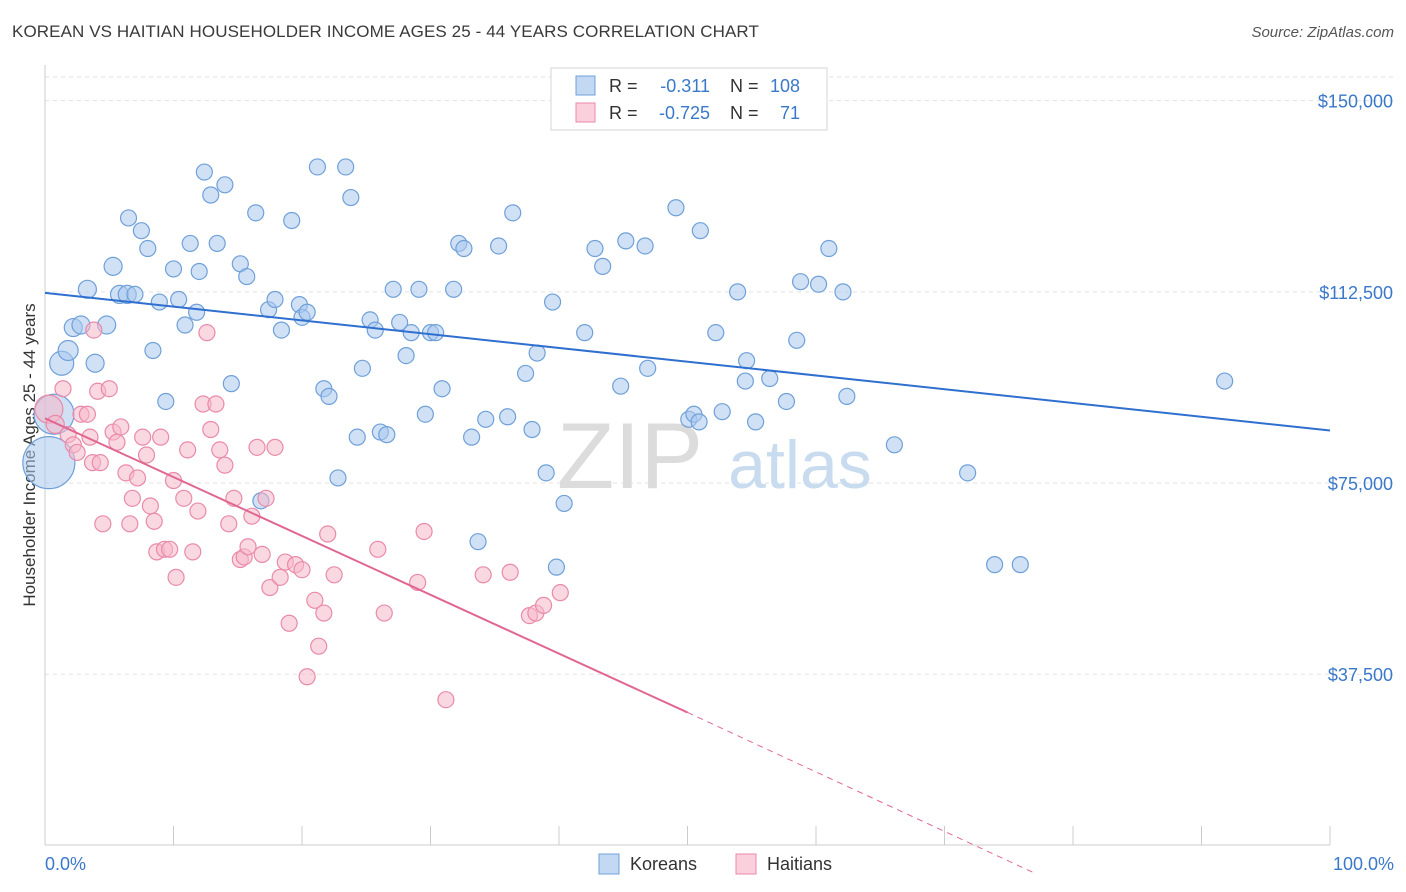 This screenshot has width=1406, height=892. What do you see at coordinates (689, 99) in the screenshot?
I see `stats-legend: R = -0.311 N = 108 R = -0.725 N = 71` at bounding box center [689, 99].